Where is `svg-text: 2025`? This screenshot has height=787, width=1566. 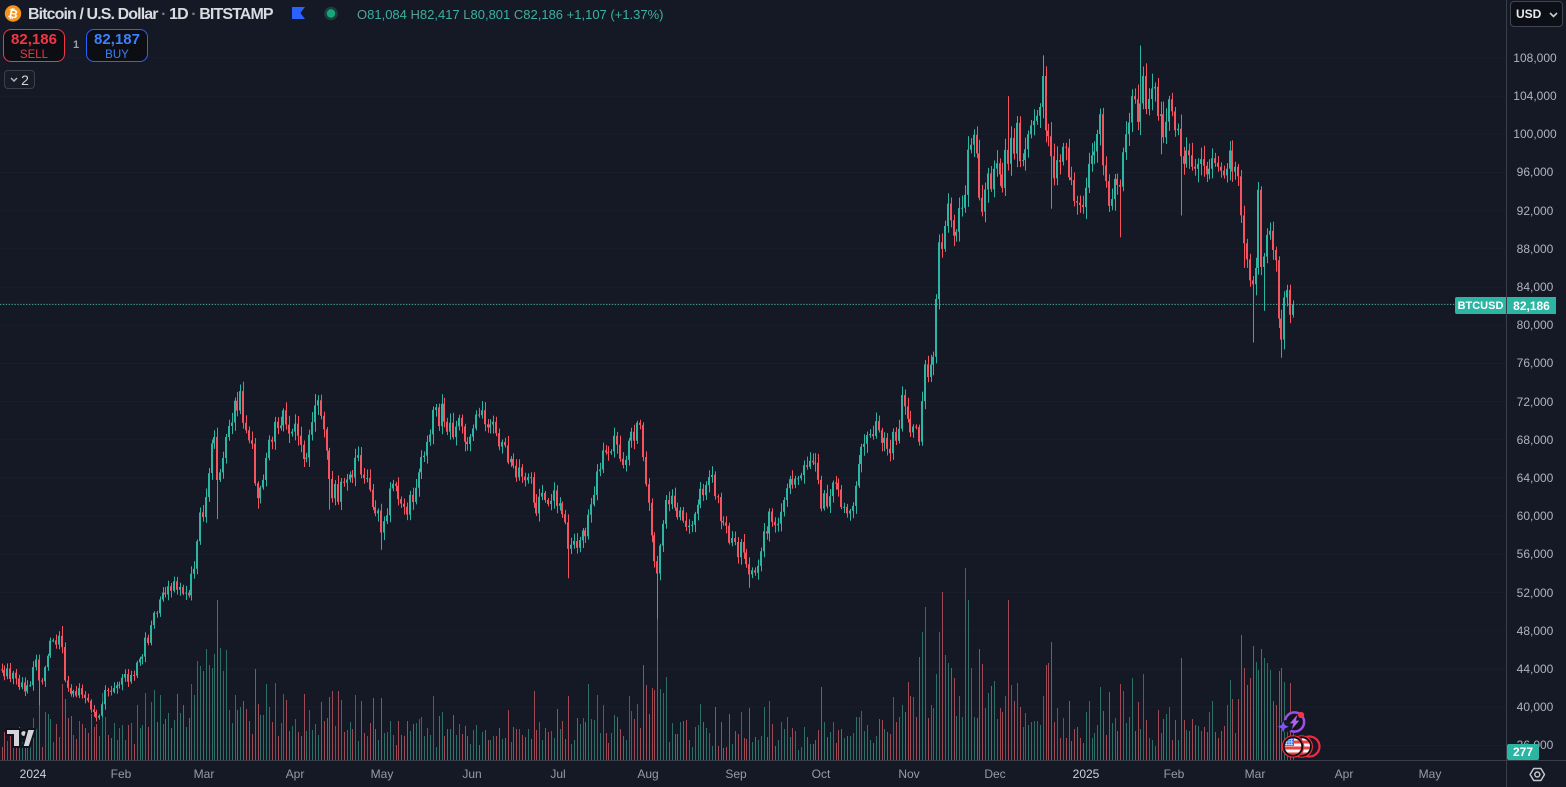 svg-text: 2025 is located at coordinates (1086, 774).